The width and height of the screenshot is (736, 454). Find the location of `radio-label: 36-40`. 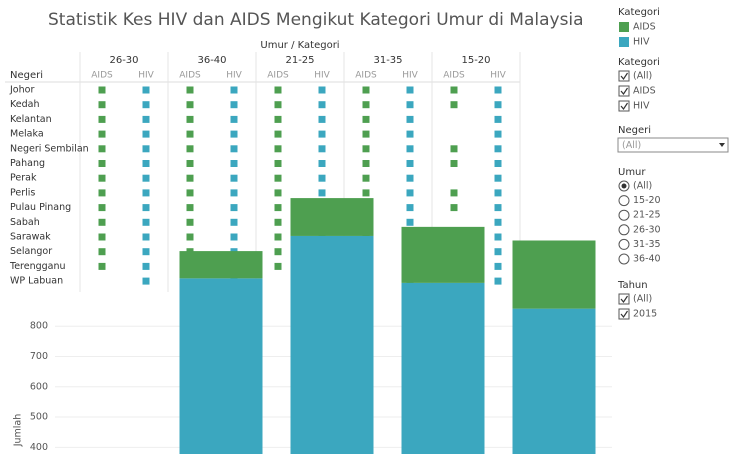

radio-label: 36-40 is located at coordinates (647, 259).